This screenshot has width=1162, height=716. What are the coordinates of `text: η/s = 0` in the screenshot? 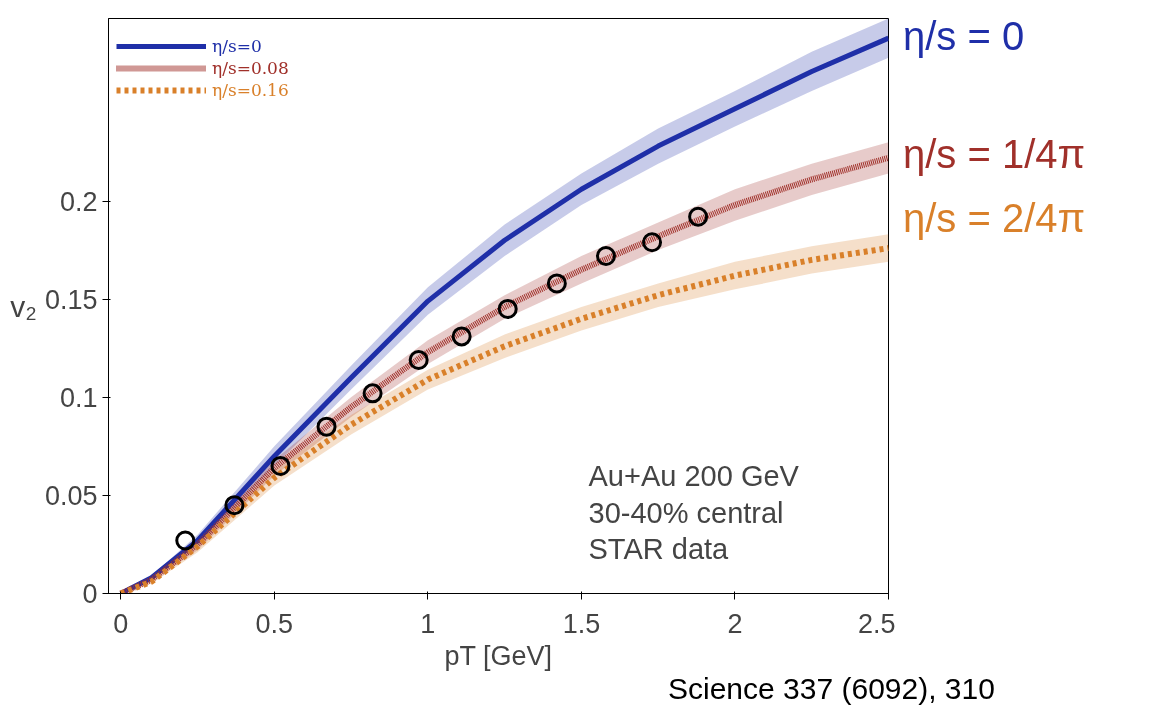 It's located at (964, 36).